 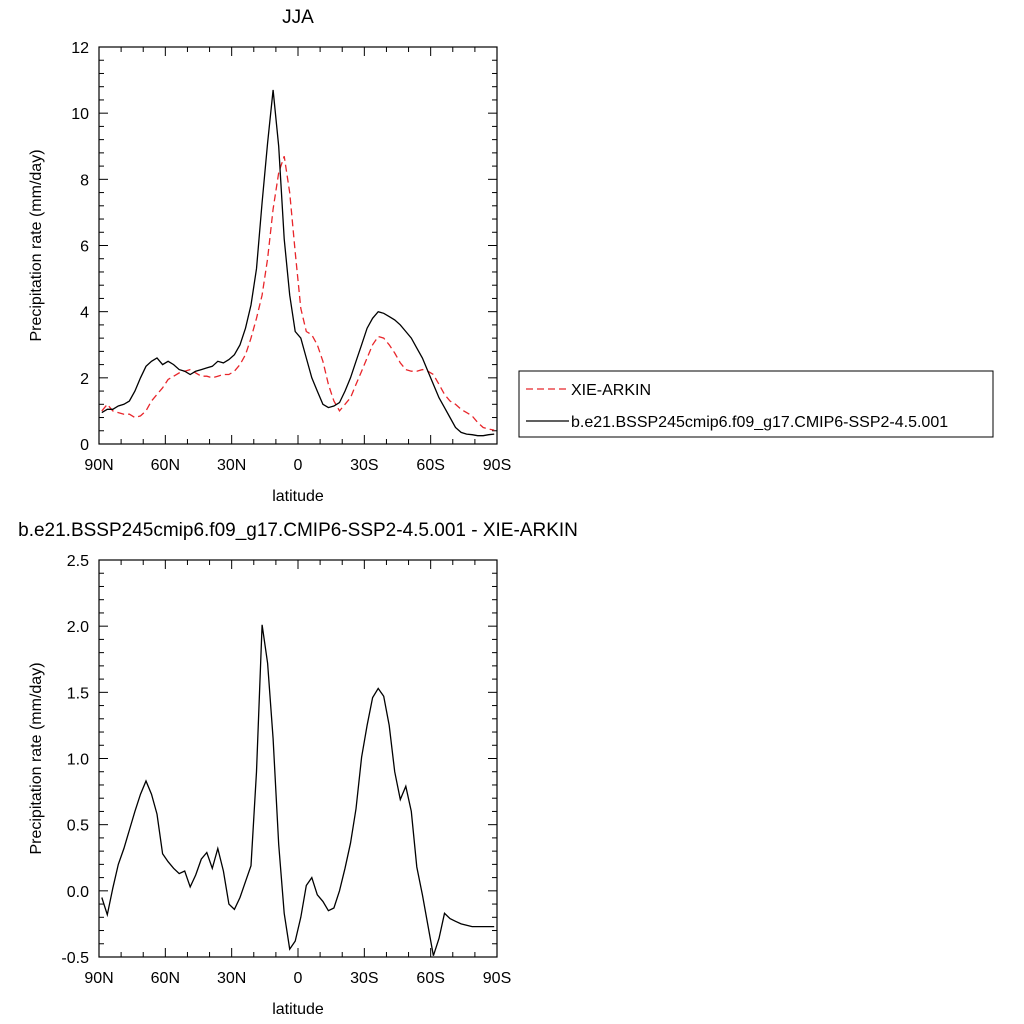 I want to click on y-tick-label: 2.0, so click(x=78, y=627).